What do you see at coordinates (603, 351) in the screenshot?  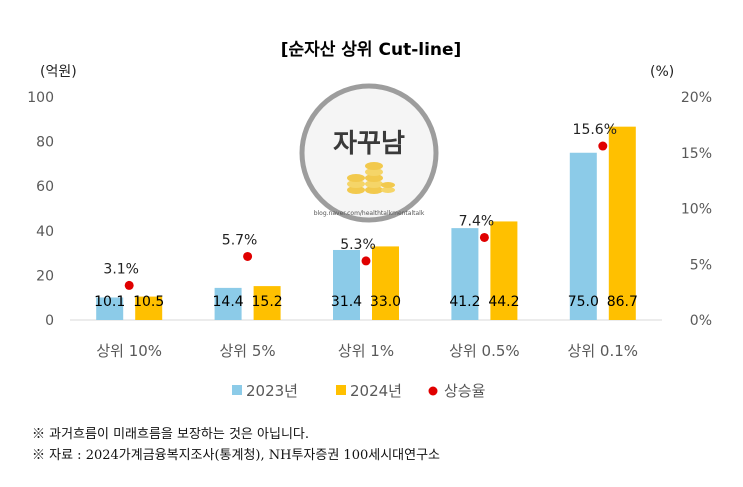 I see `category-label: 상위 0.1%` at bounding box center [603, 351].